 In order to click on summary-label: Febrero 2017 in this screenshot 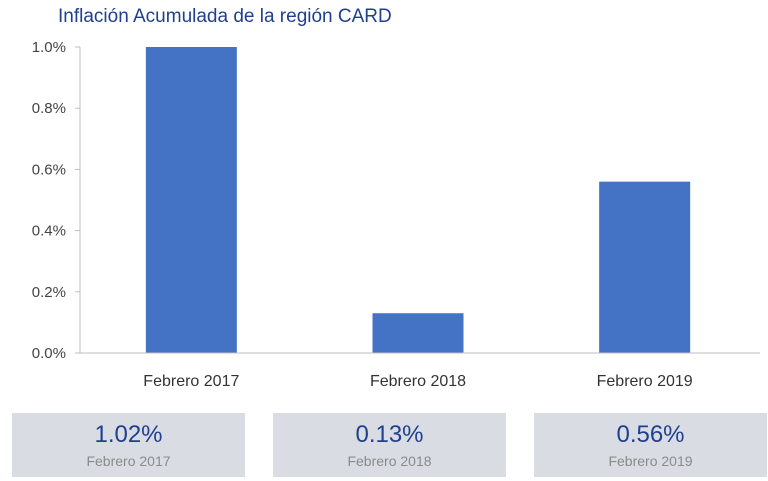, I will do `click(128, 461)`.